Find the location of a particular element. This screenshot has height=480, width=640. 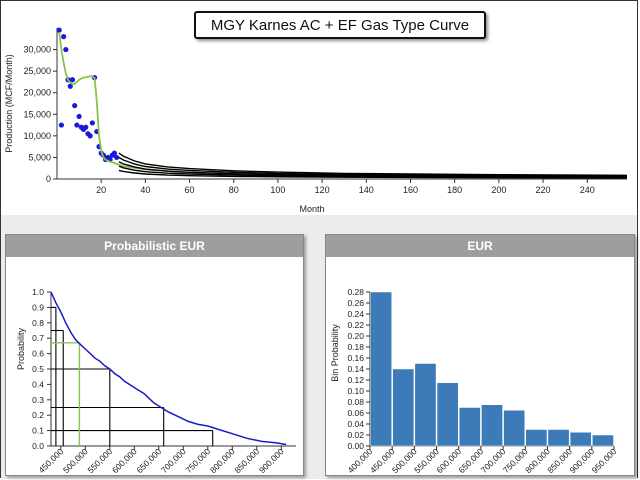

y-tick-label: 0.8 is located at coordinates (38, 323).